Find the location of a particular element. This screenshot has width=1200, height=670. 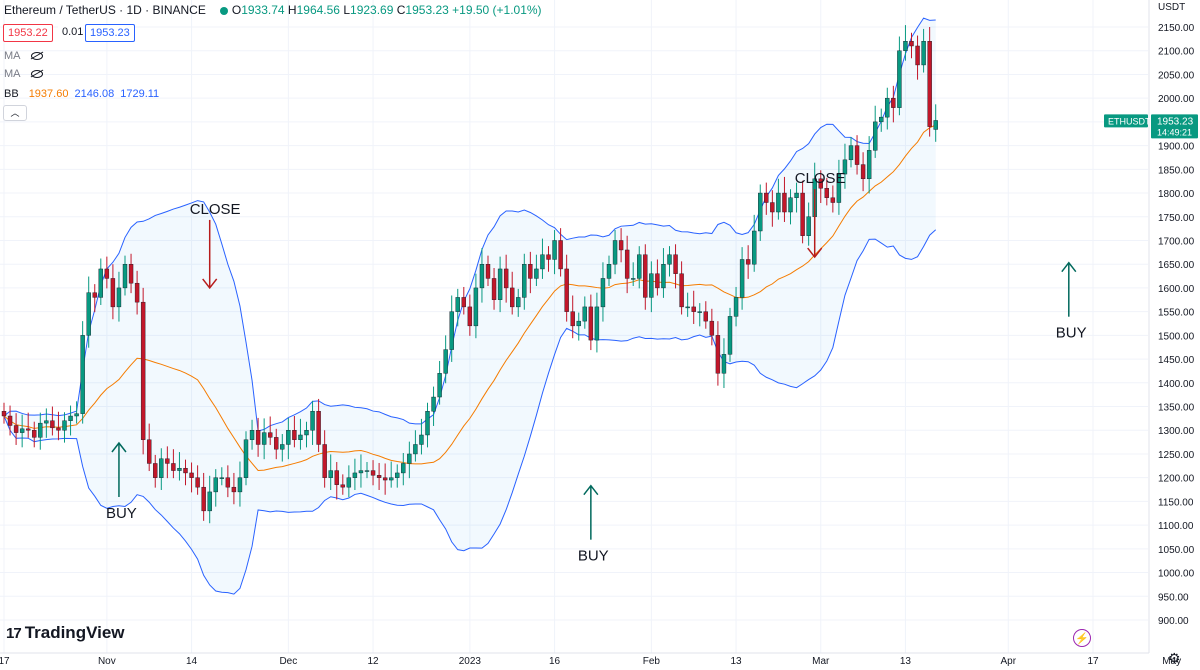

ma-indicator-1: MA is located at coordinates (23, 56).